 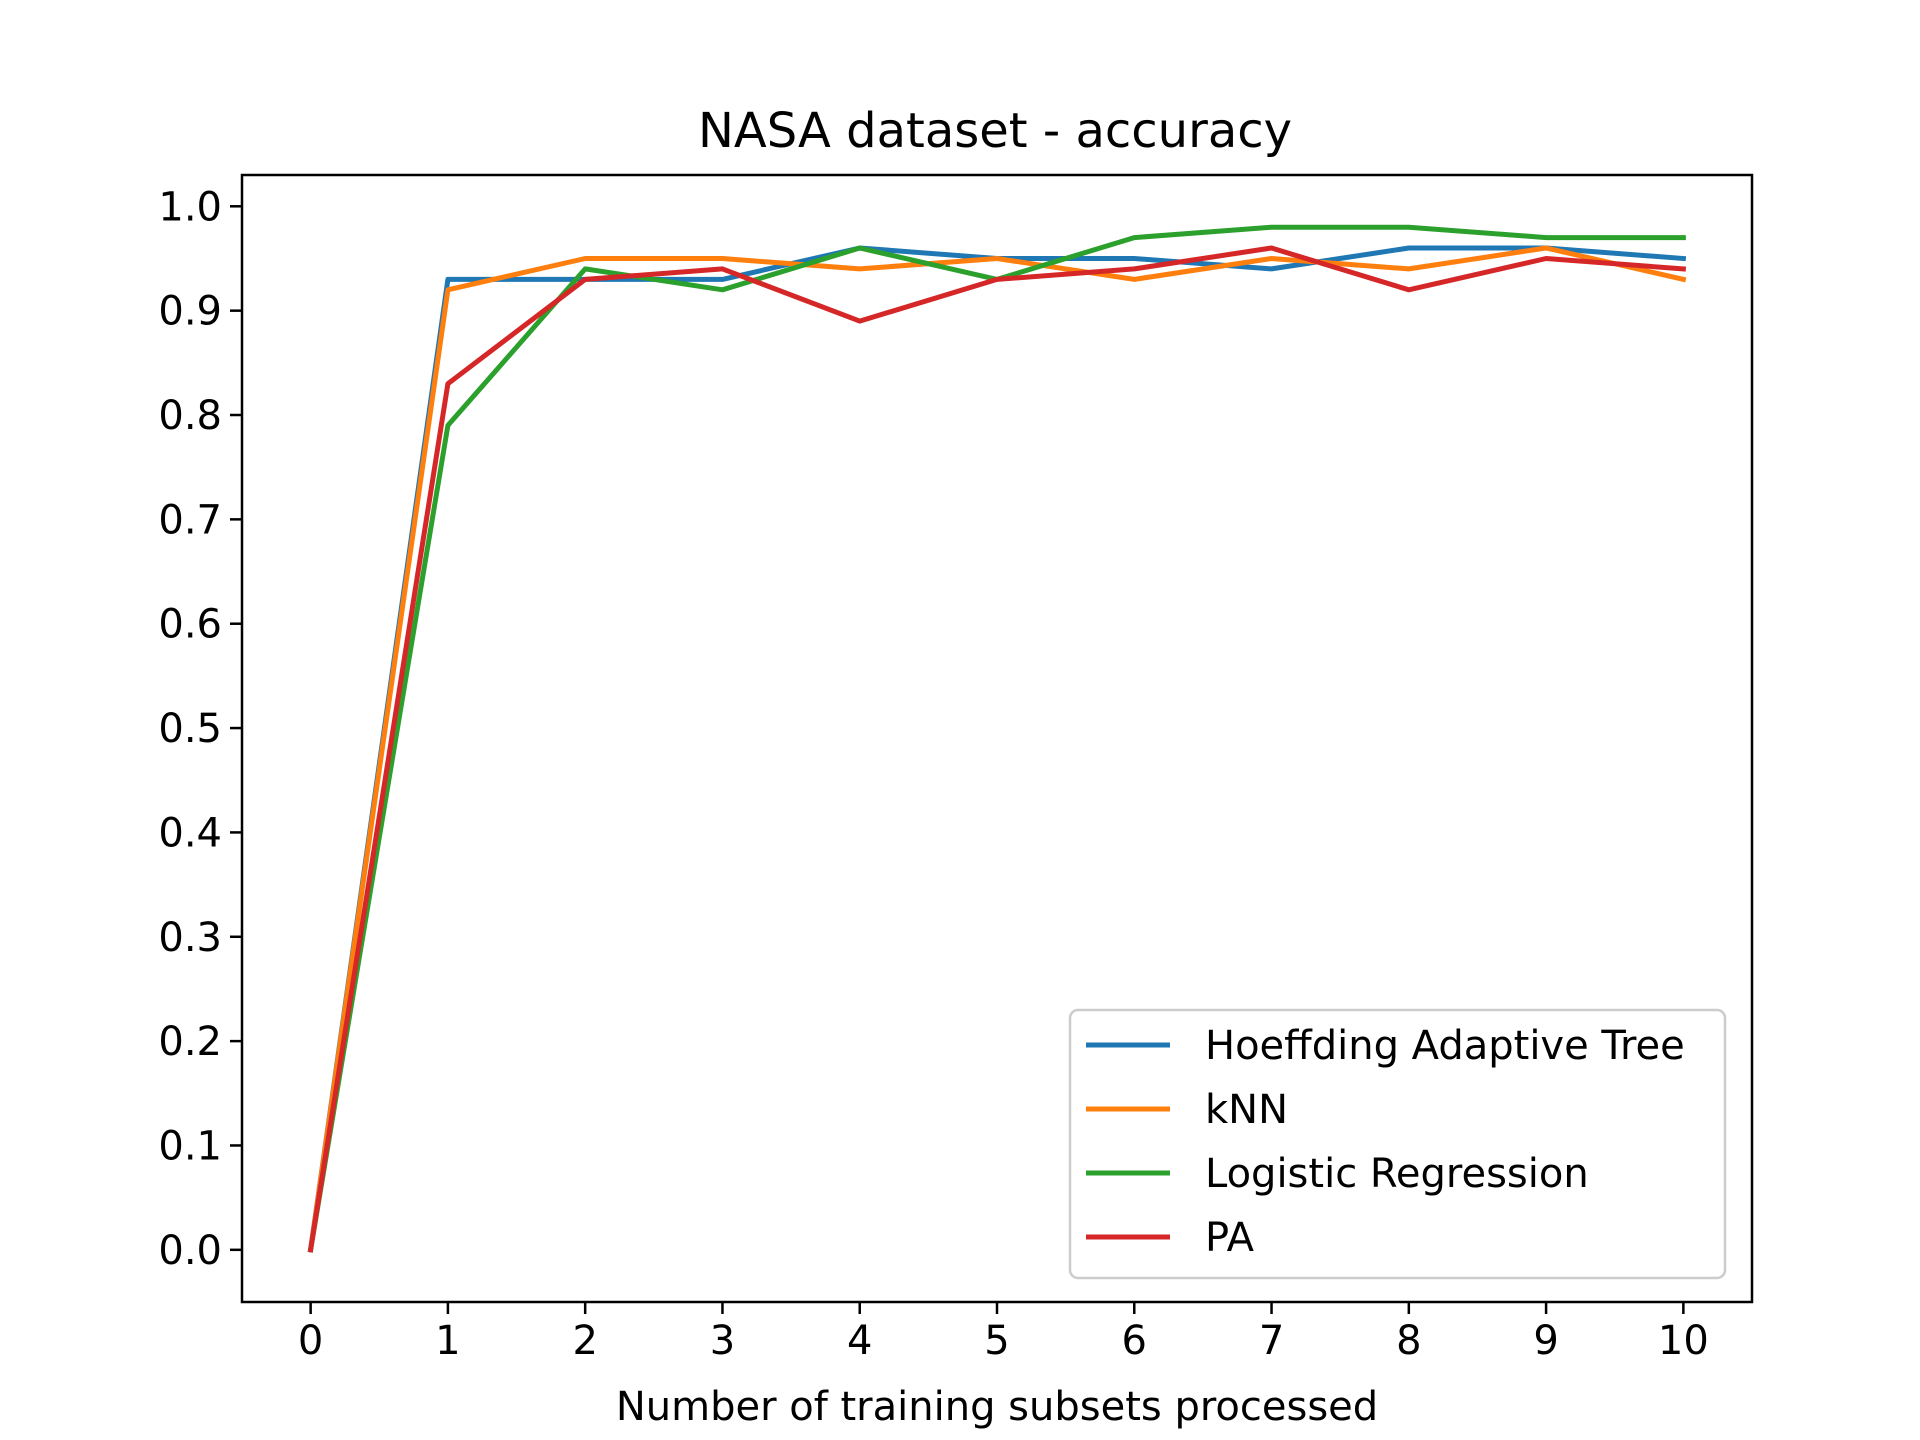 What do you see at coordinates (190, 207) in the screenshot?
I see `y-tick-label: 1.0` at bounding box center [190, 207].